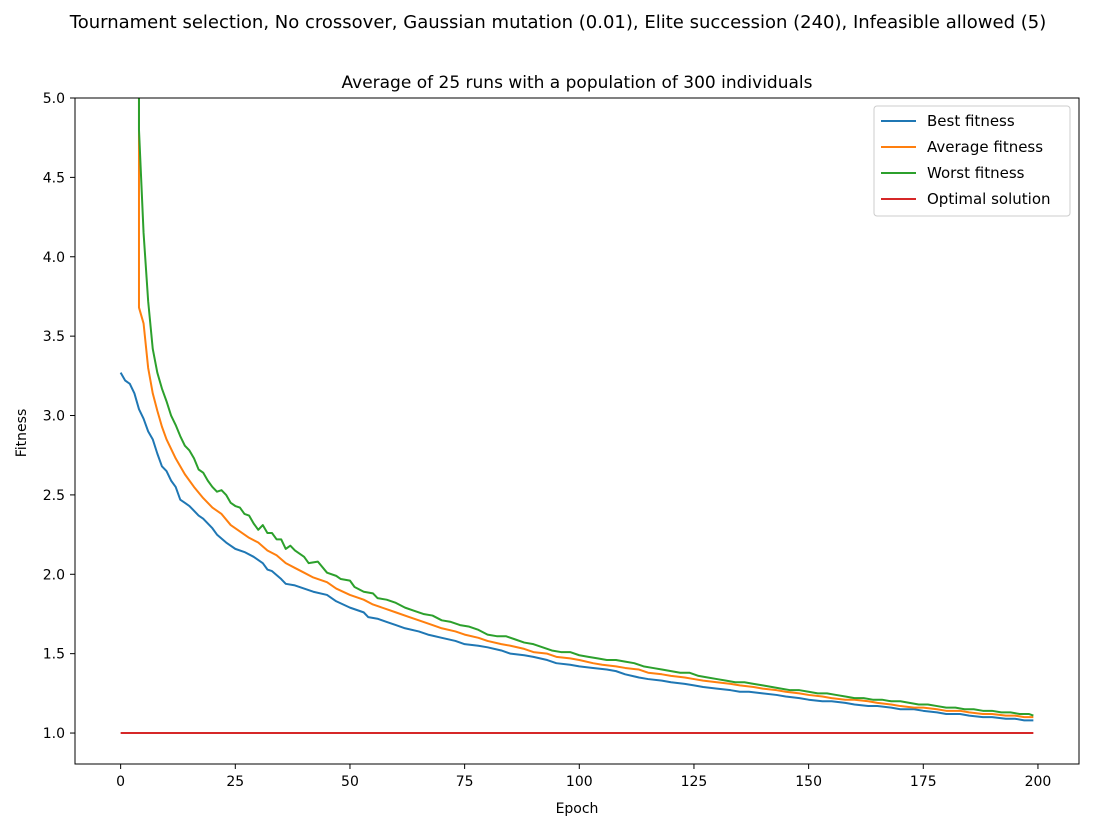 The height and width of the screenshot is (830, 1116). I want to click on x-tick-label: 175, so click(923, 782).